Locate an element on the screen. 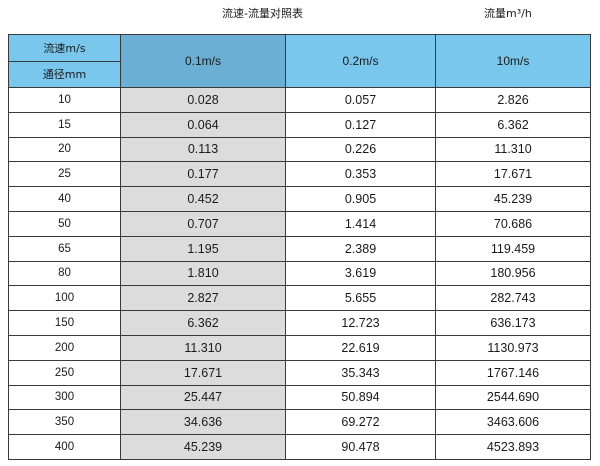  chart-title: 流速-流量对照表 is located at coordinates (262, 13).